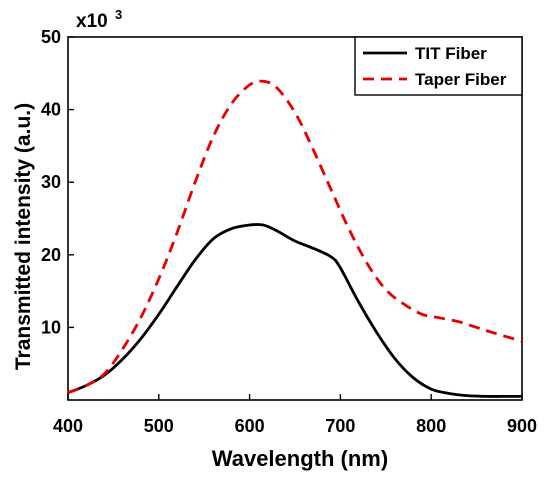 This screenshot has height=484, width=550. What do you see at coordinates (92, 21) in the screenshot?
I see `y-multiplier-label: x10` at bounding box center [92, 21].